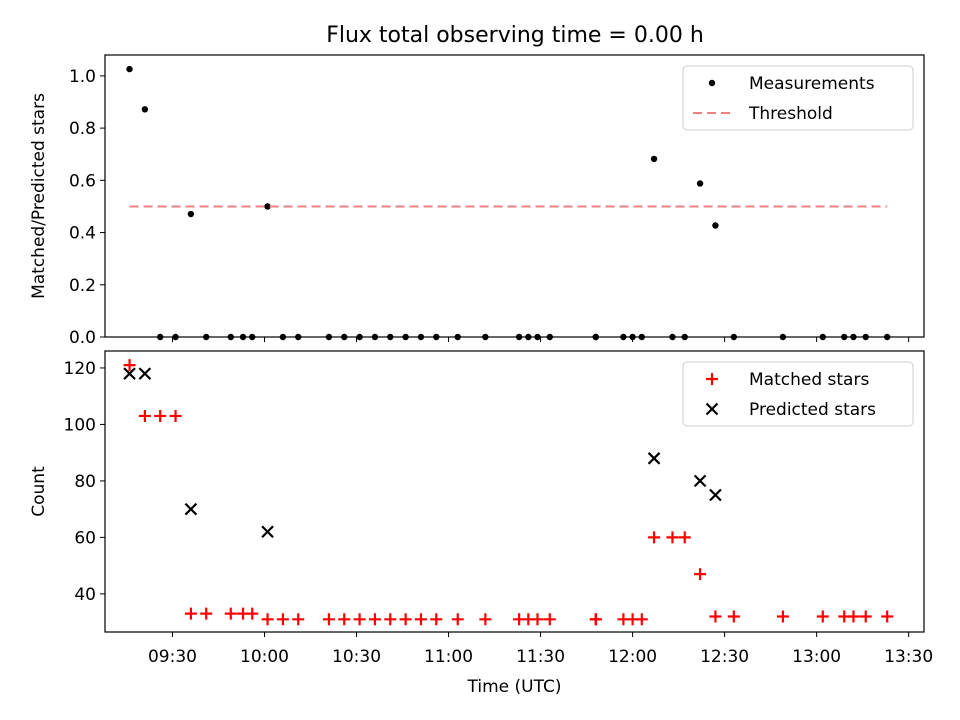 This screenshot has height=720, width=960. I want to click on legend-label: Measurements, so click(812, 84).